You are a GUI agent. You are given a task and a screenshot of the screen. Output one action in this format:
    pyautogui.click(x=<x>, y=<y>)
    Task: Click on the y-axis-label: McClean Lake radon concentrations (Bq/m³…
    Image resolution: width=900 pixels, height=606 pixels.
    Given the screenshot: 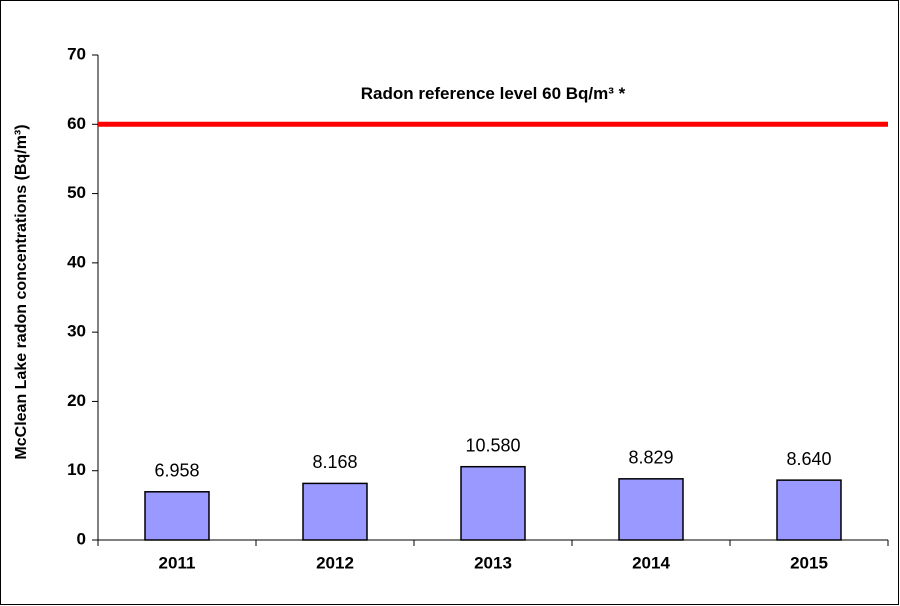 What is the action you would take?
    pyautogui.click(x=21, y=291)
    